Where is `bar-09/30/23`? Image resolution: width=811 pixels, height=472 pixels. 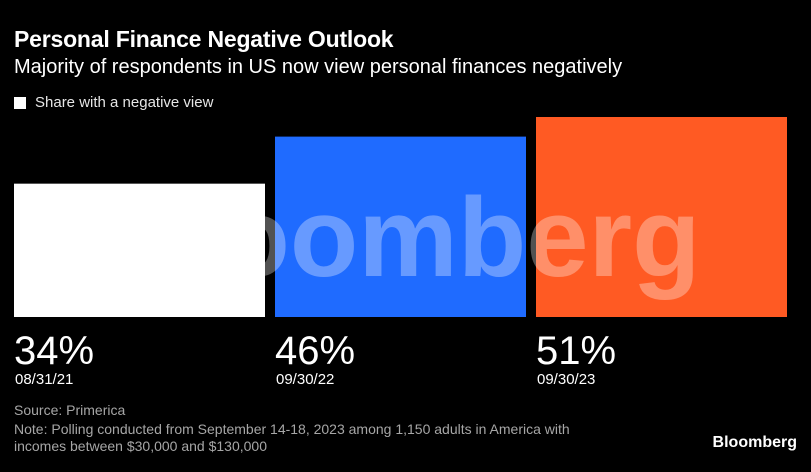
bar-09/30/23 is located at coordinates (661, 217).